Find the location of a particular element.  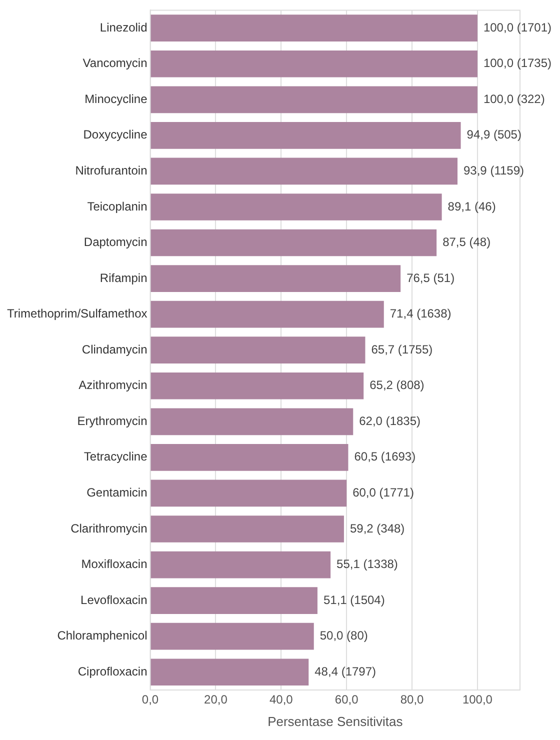

data-label: 100,0 (322) is located at coordinates (514, 99).